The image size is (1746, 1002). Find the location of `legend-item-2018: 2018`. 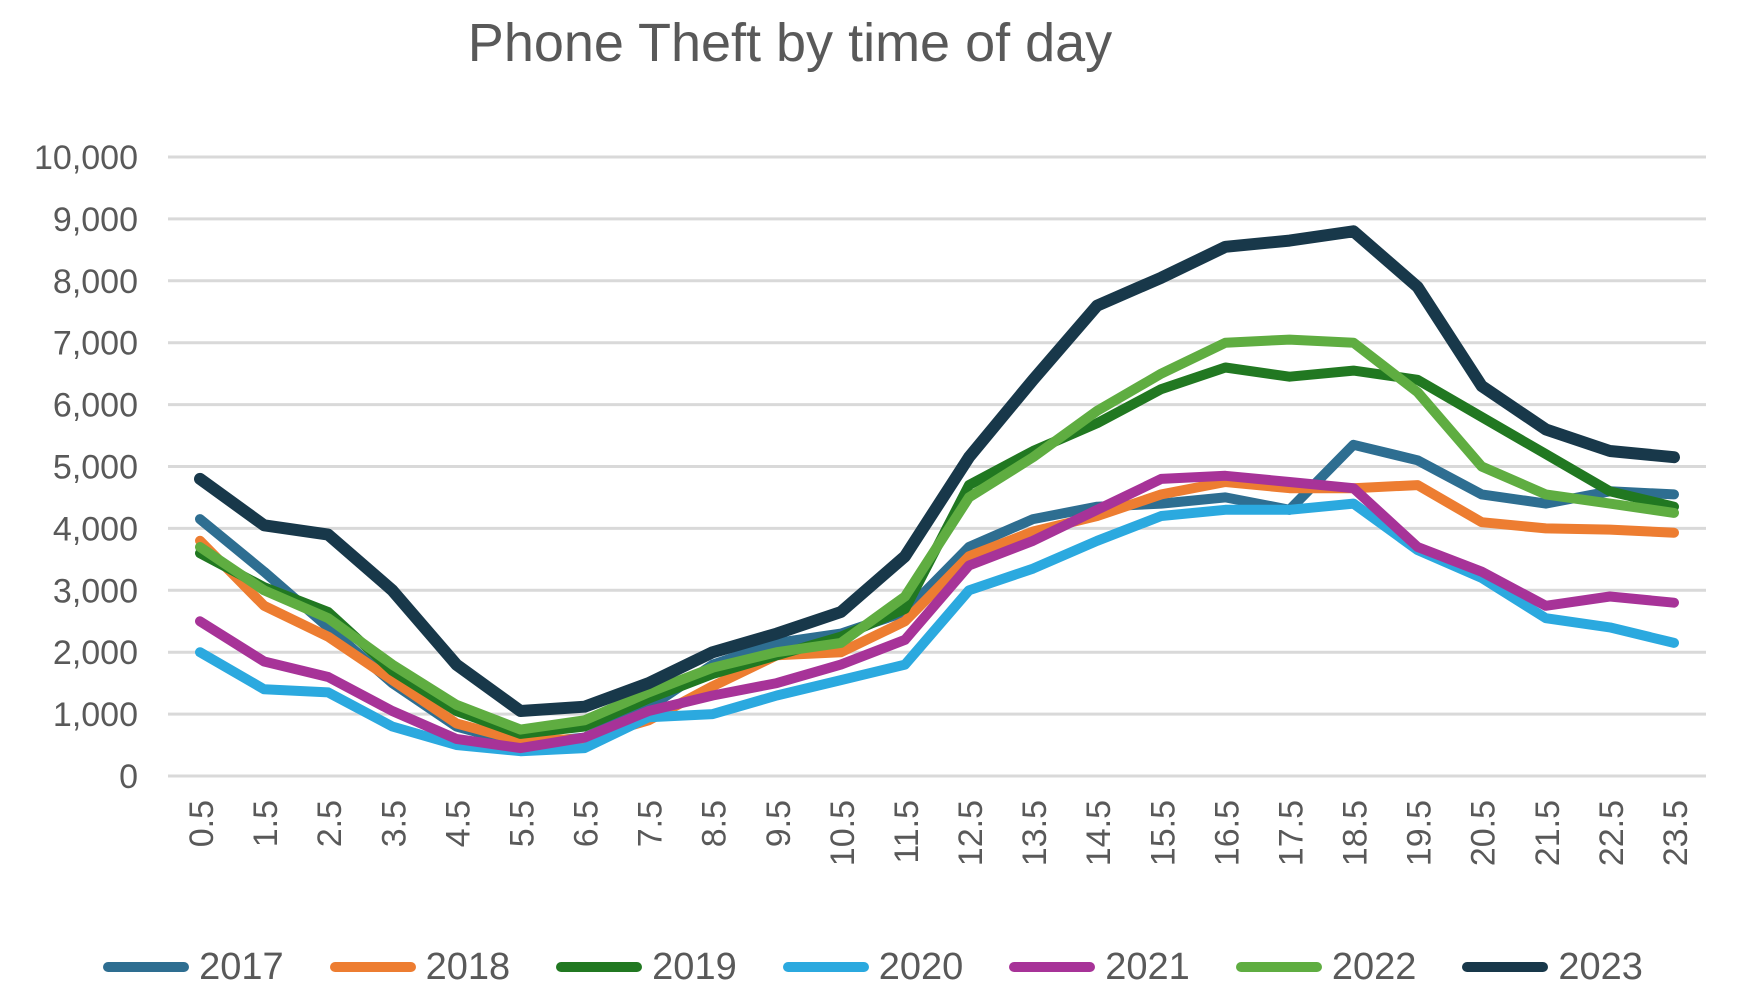

legend-item-2018: 2018 is located at coordinates (420, 967).